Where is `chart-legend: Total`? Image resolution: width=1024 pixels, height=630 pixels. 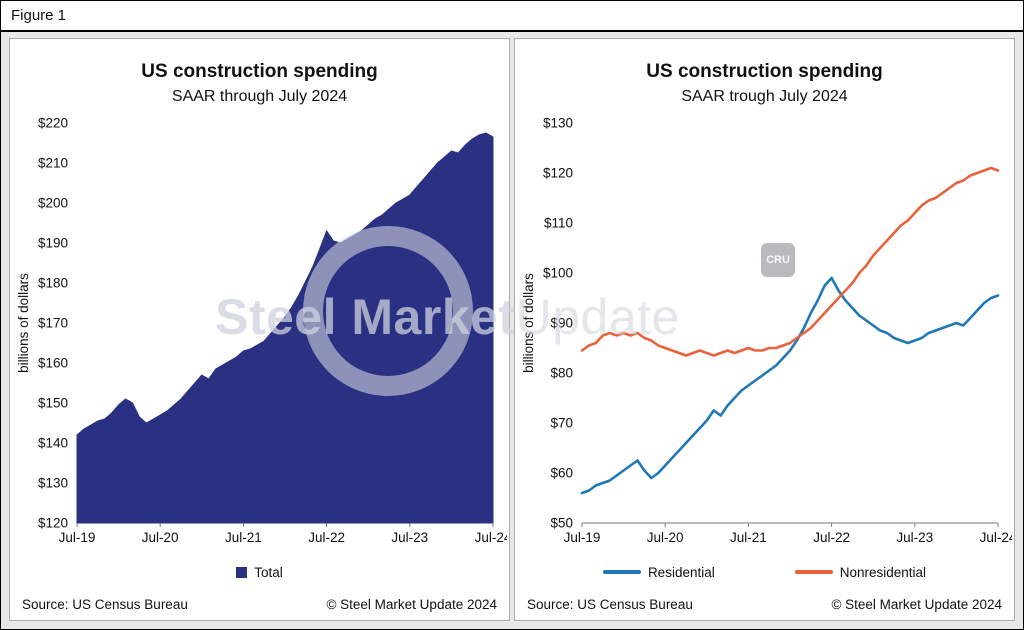 chart-legend: Total is located at coordinates (259, 572).